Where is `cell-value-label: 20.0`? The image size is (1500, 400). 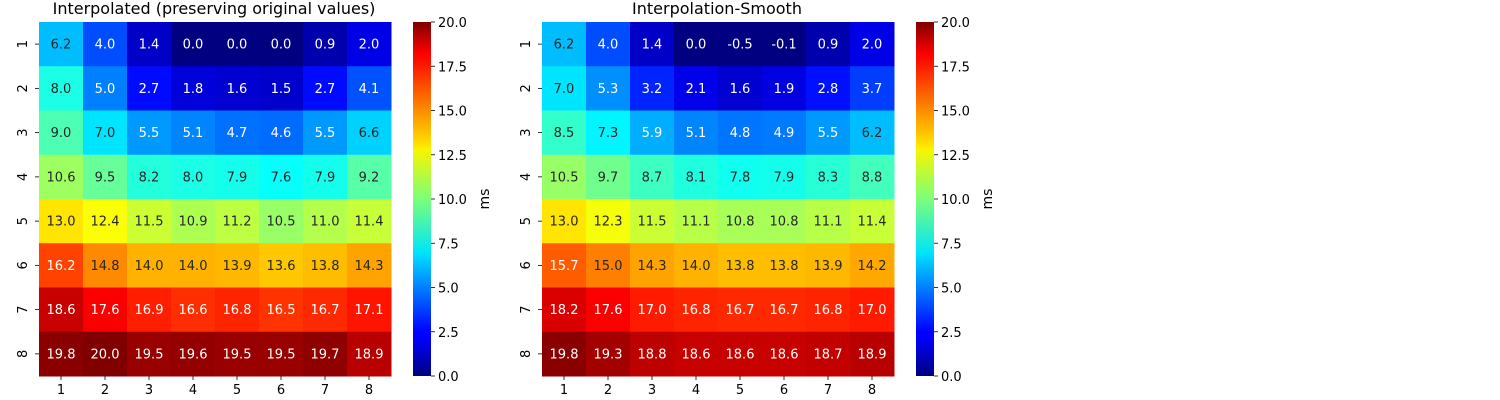 cell-value-label: 20.0 is located at coordinates (105, 354).